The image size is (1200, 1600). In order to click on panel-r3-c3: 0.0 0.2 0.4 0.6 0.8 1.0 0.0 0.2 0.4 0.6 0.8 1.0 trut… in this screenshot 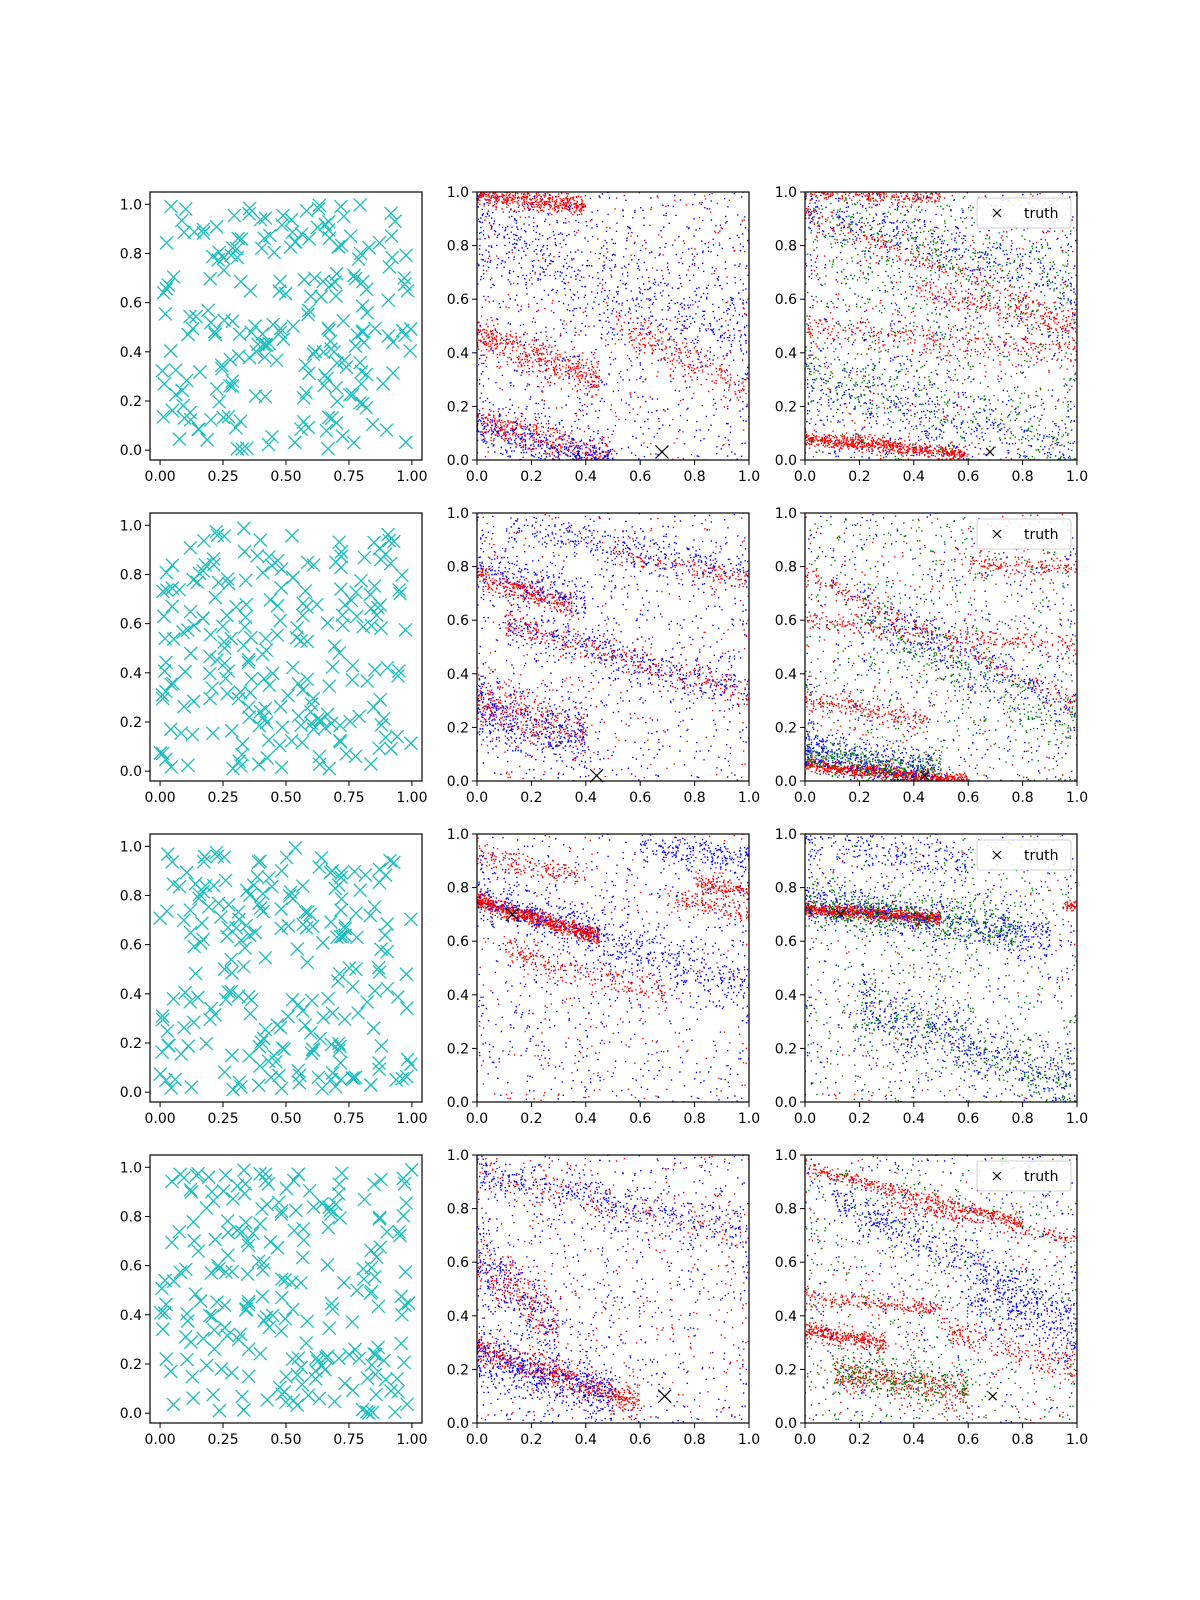, I will do `click(931, 977)`.